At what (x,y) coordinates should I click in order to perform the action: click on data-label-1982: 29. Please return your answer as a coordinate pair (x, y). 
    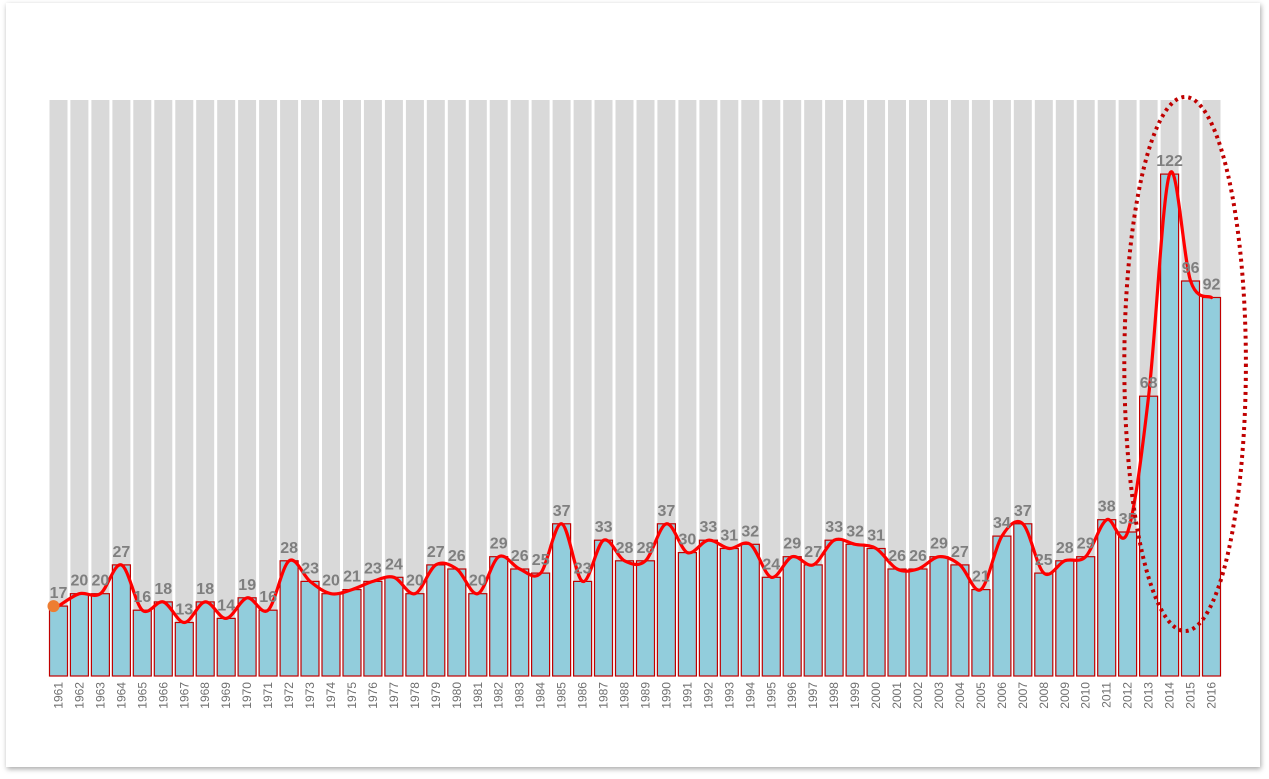
    Looking at the image, I should click on (499, 544).